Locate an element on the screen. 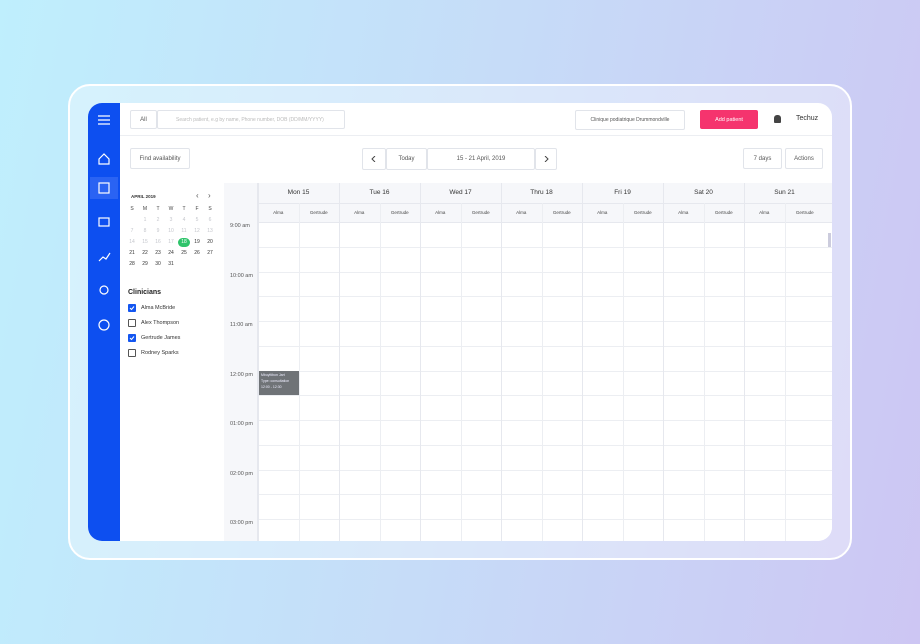 This screenshot has height=644, width=920. billing-icon is located at coordinates (104, 222).